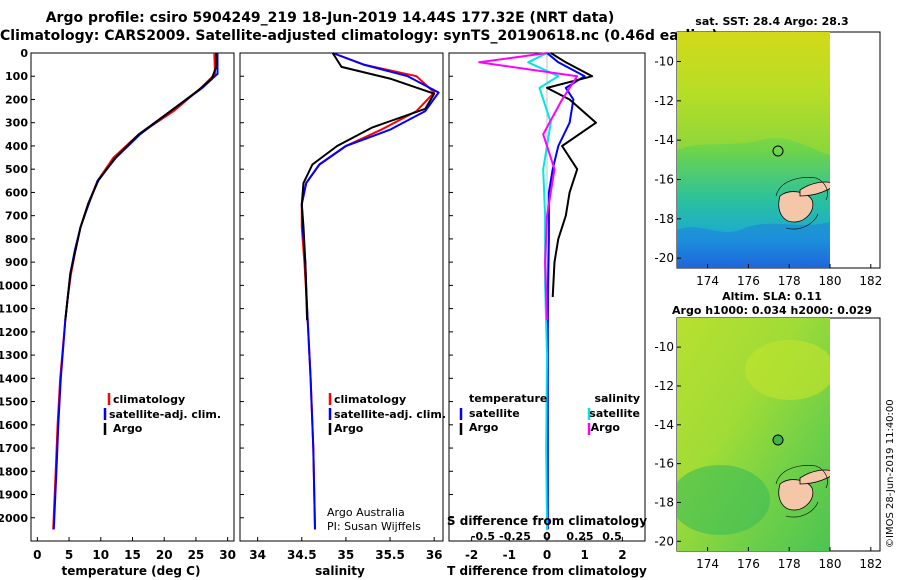 This screenshot has width=900, height=580. What do you see at coordinates (24, 53) in the screenshot?
I see `y-tick-label: 0` at bounding box center [24, 53].